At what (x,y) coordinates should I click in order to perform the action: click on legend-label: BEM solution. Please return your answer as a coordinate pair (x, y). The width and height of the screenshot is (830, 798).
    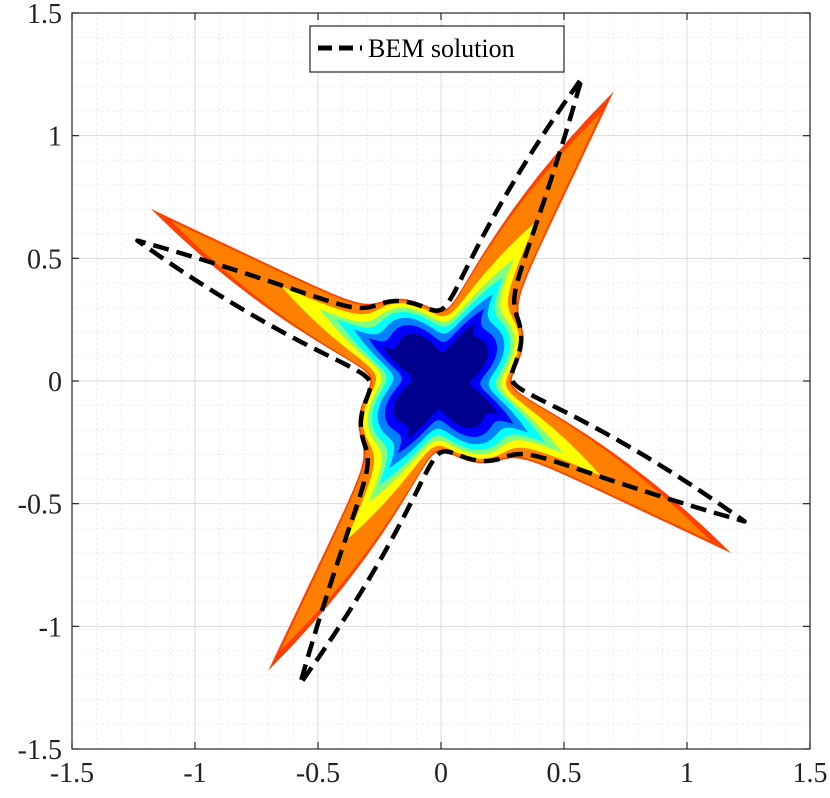
    Looking at the image, I should click on (441, 48).